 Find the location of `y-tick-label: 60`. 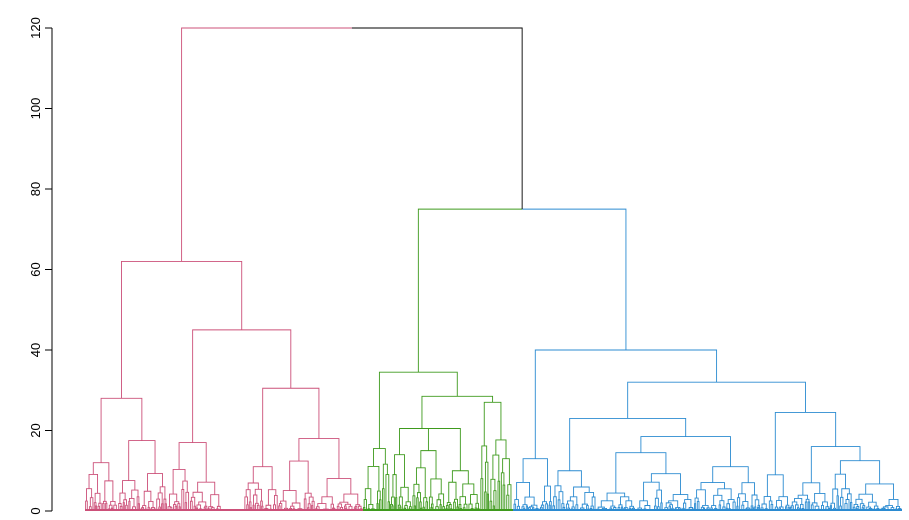

y-tick-label: 60 is located at coordinates (35, 269).